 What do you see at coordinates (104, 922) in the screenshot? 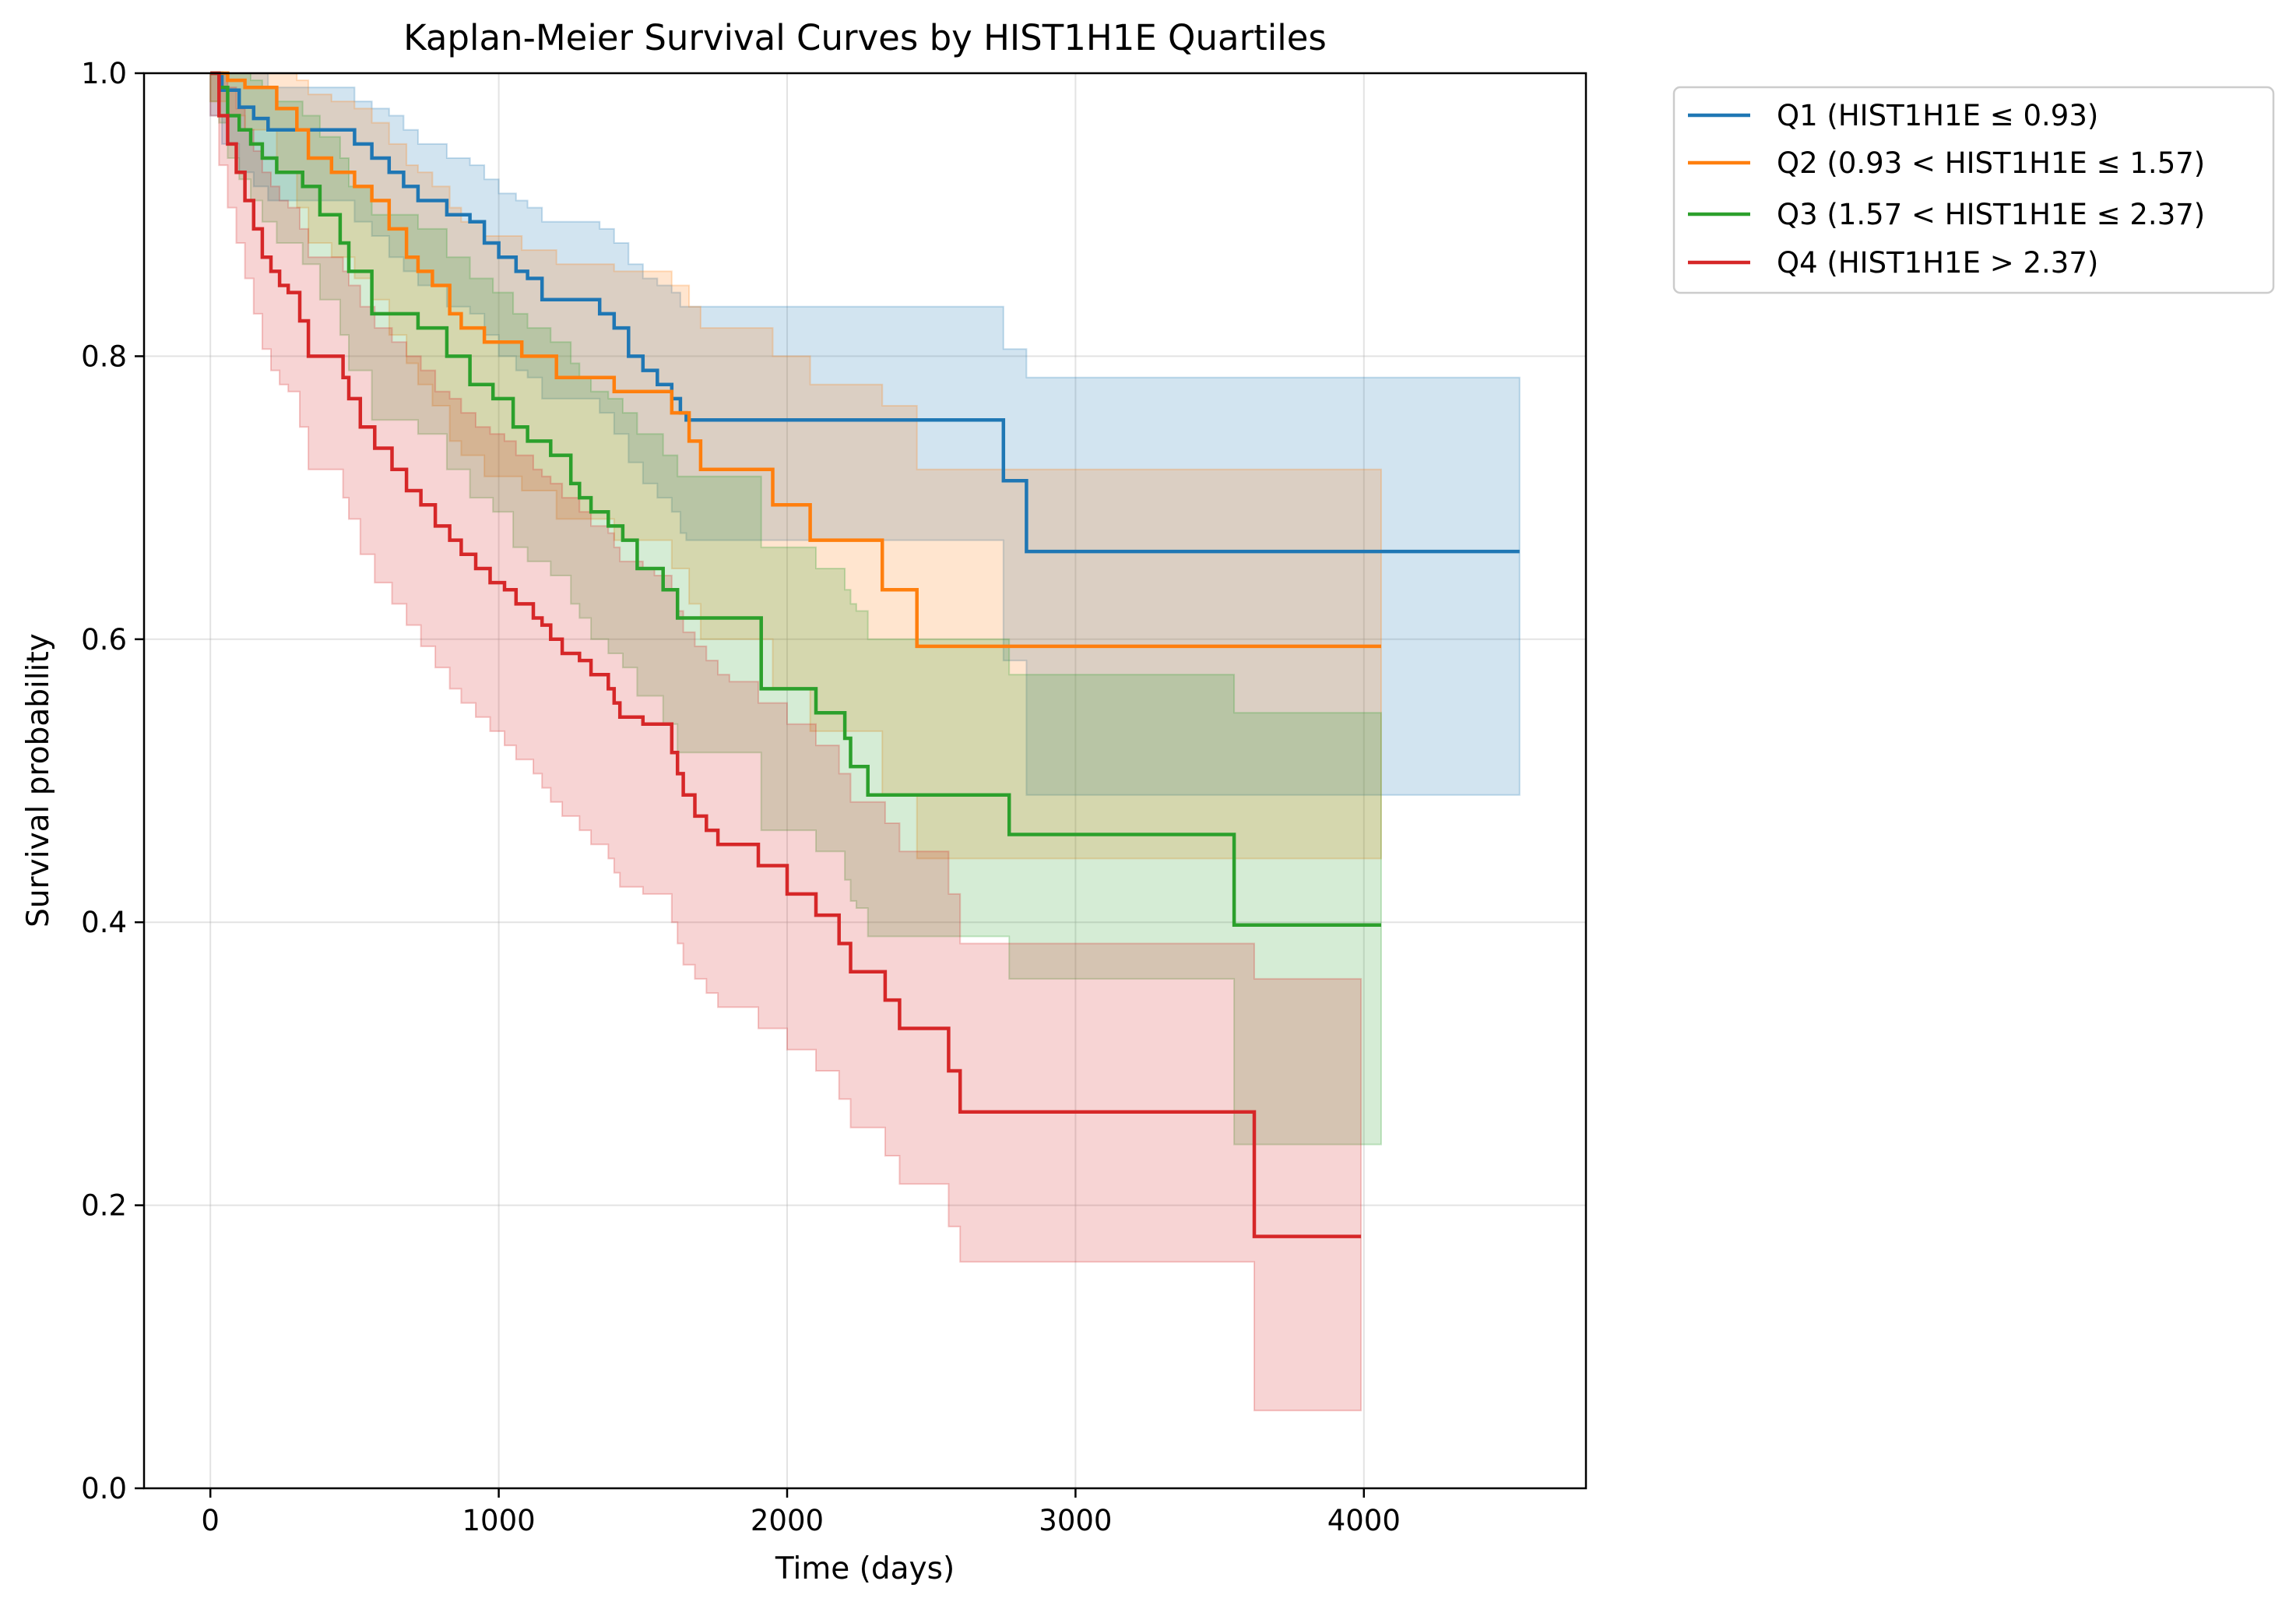
I see `y-tick-label: 0.4` at bounding box center [104, 922].